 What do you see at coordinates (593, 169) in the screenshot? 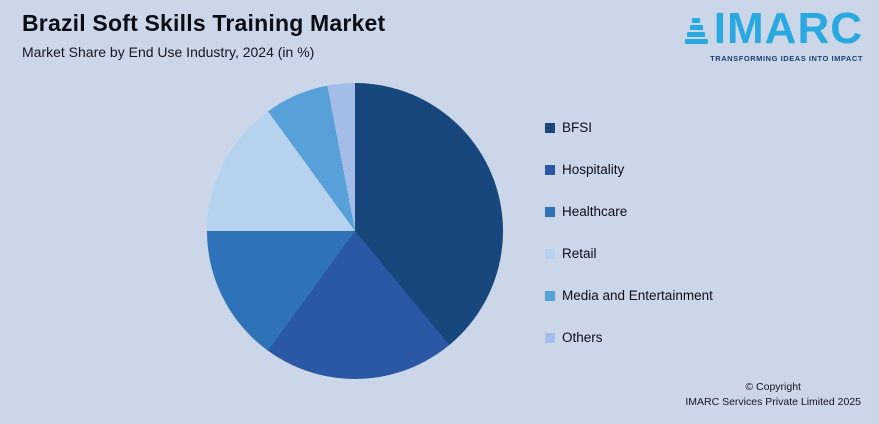
I see `legend-label: Hospitality` at bounding box center [593, 169].